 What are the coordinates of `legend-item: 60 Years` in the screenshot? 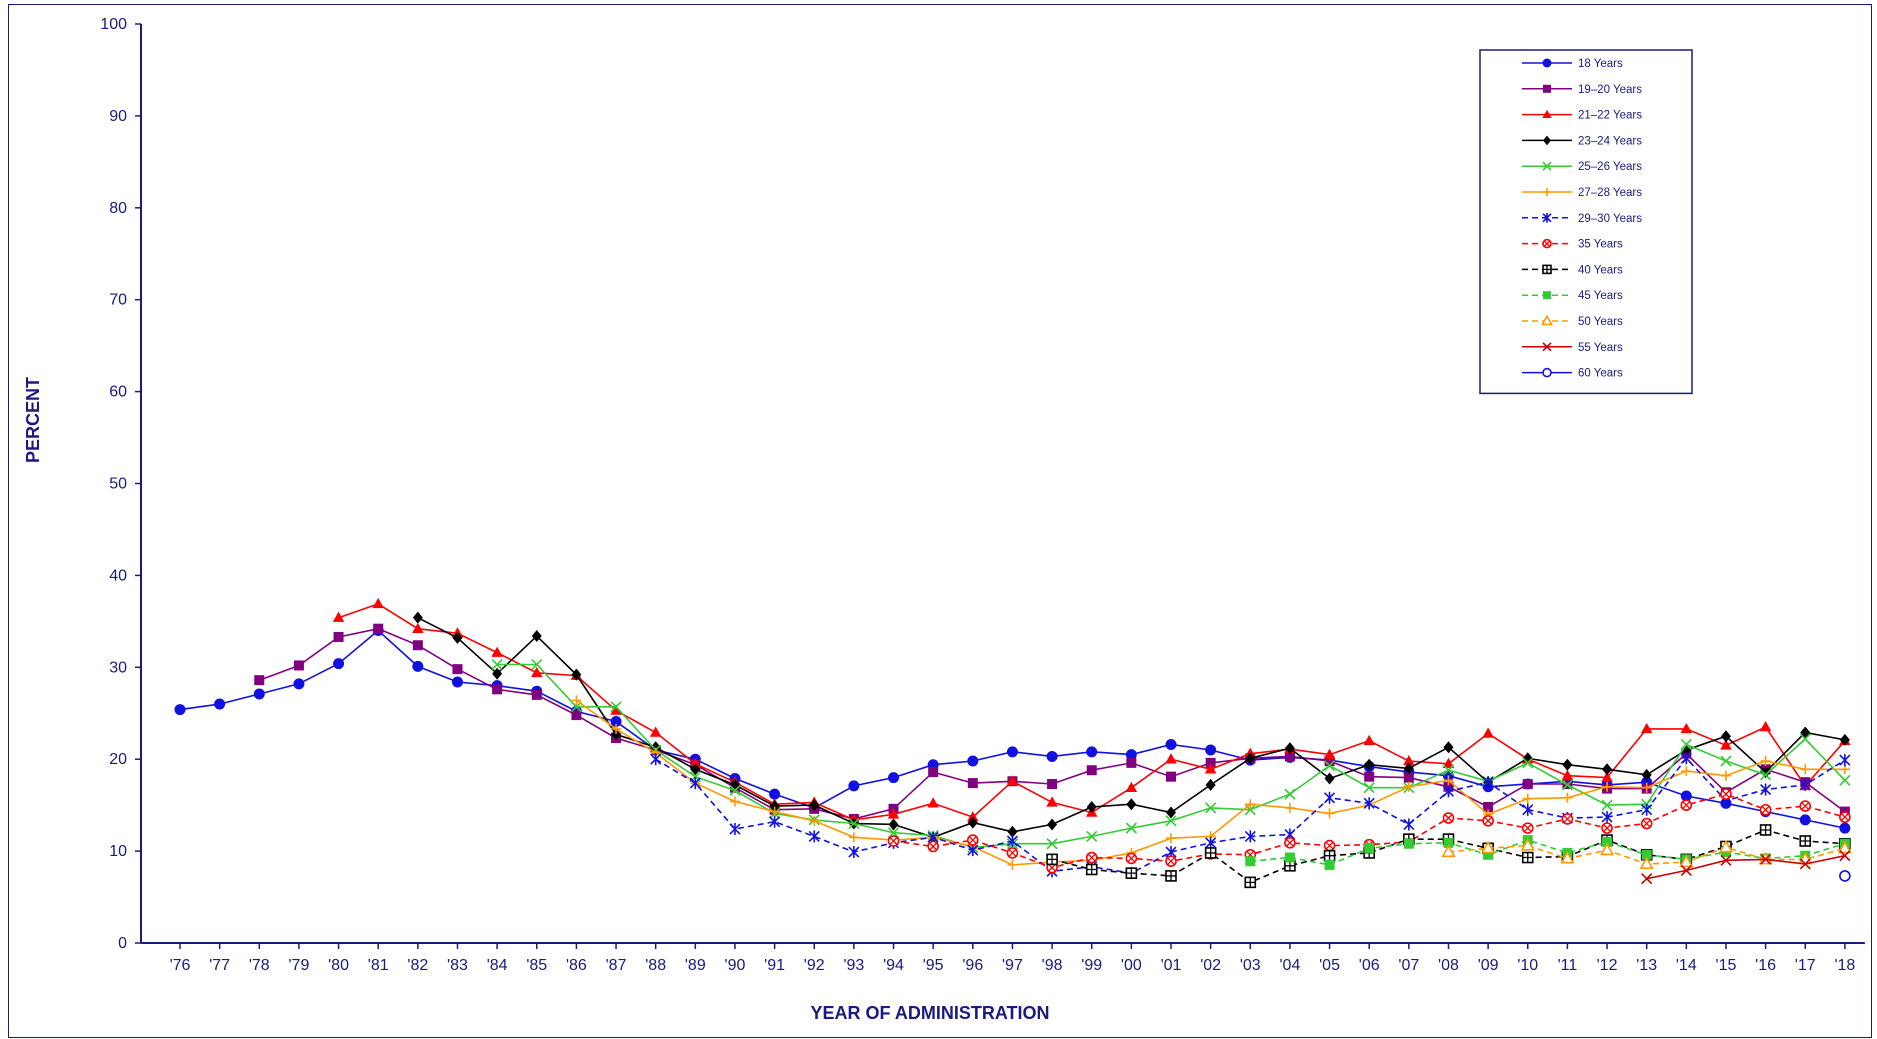 It's located at (1572, 374).